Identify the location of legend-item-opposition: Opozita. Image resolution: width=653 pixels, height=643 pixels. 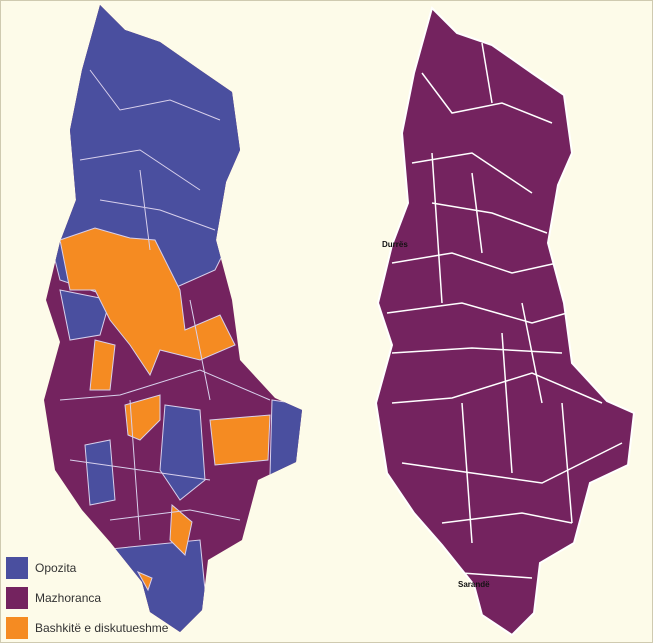
(87, 568).